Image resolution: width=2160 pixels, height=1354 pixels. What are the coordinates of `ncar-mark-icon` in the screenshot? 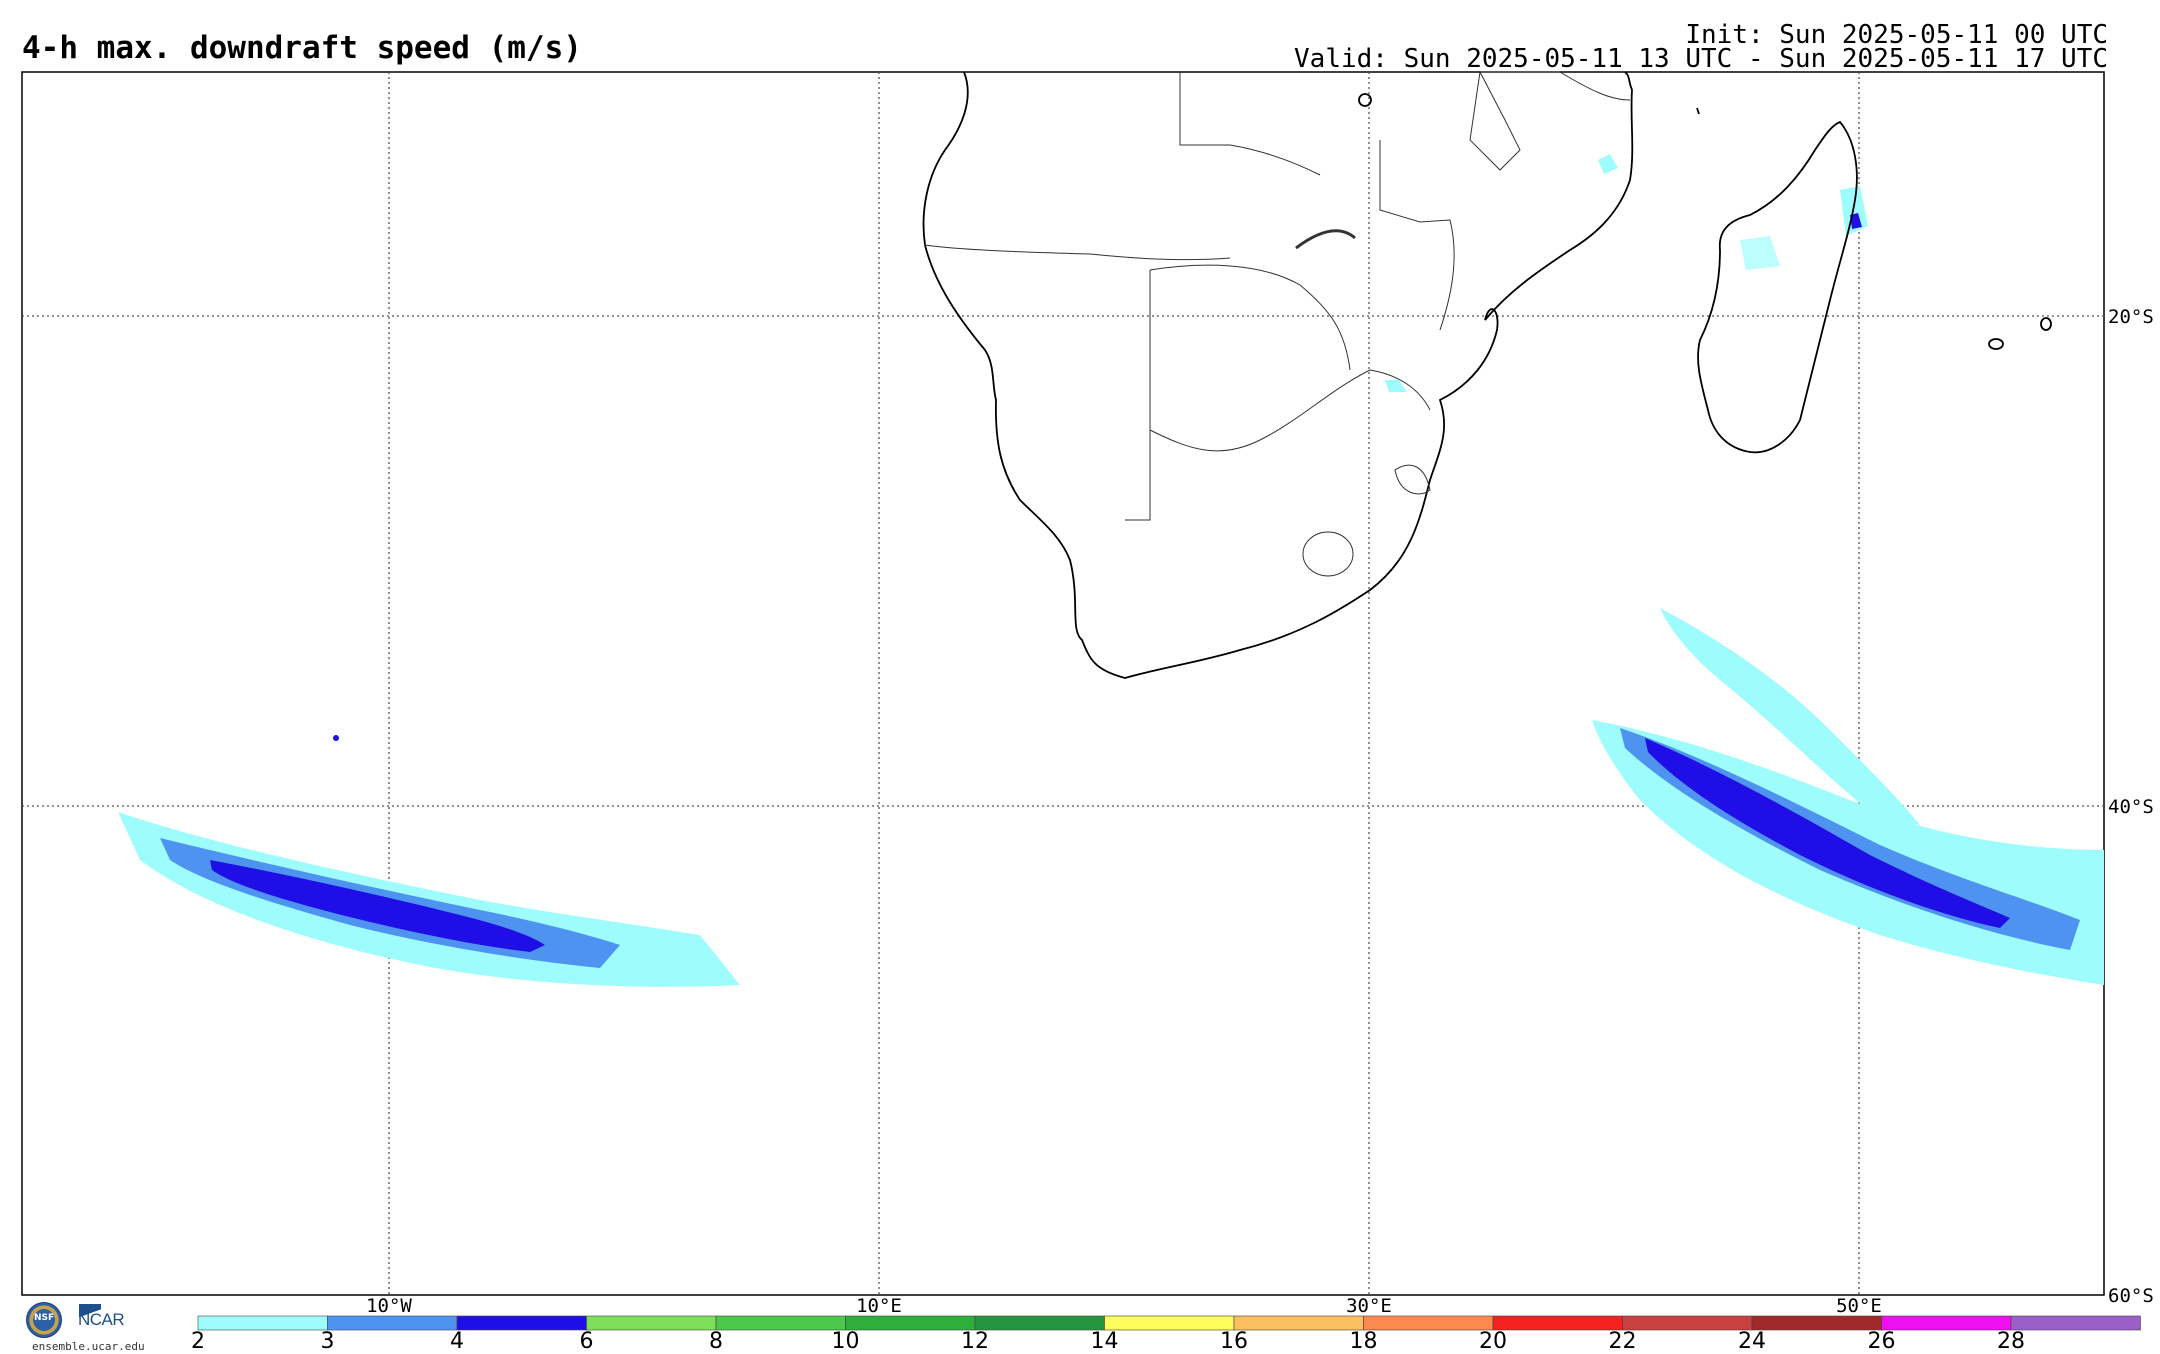 It's located at (90, 1312).